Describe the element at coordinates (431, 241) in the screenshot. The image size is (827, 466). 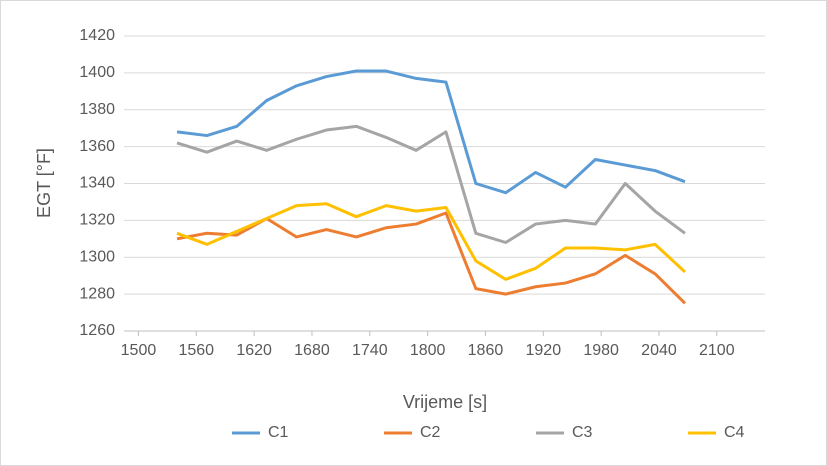
I see `series-line` at that location.